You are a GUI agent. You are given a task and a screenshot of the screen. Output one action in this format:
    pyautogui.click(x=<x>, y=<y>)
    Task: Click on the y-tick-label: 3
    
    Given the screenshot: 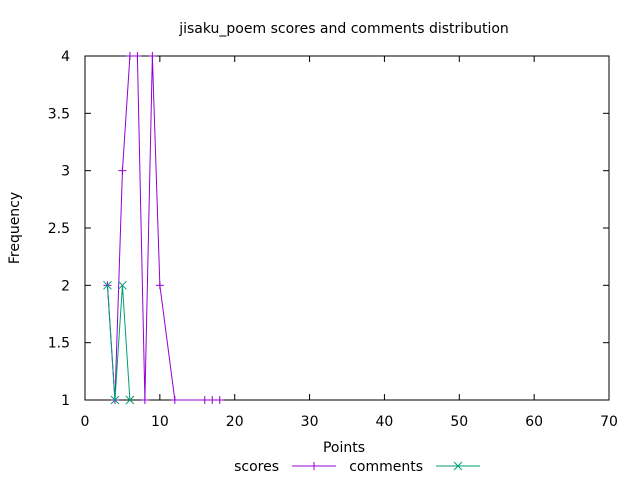 What is the action you would take?
    pyautogui.click(x=65, y=172)
    